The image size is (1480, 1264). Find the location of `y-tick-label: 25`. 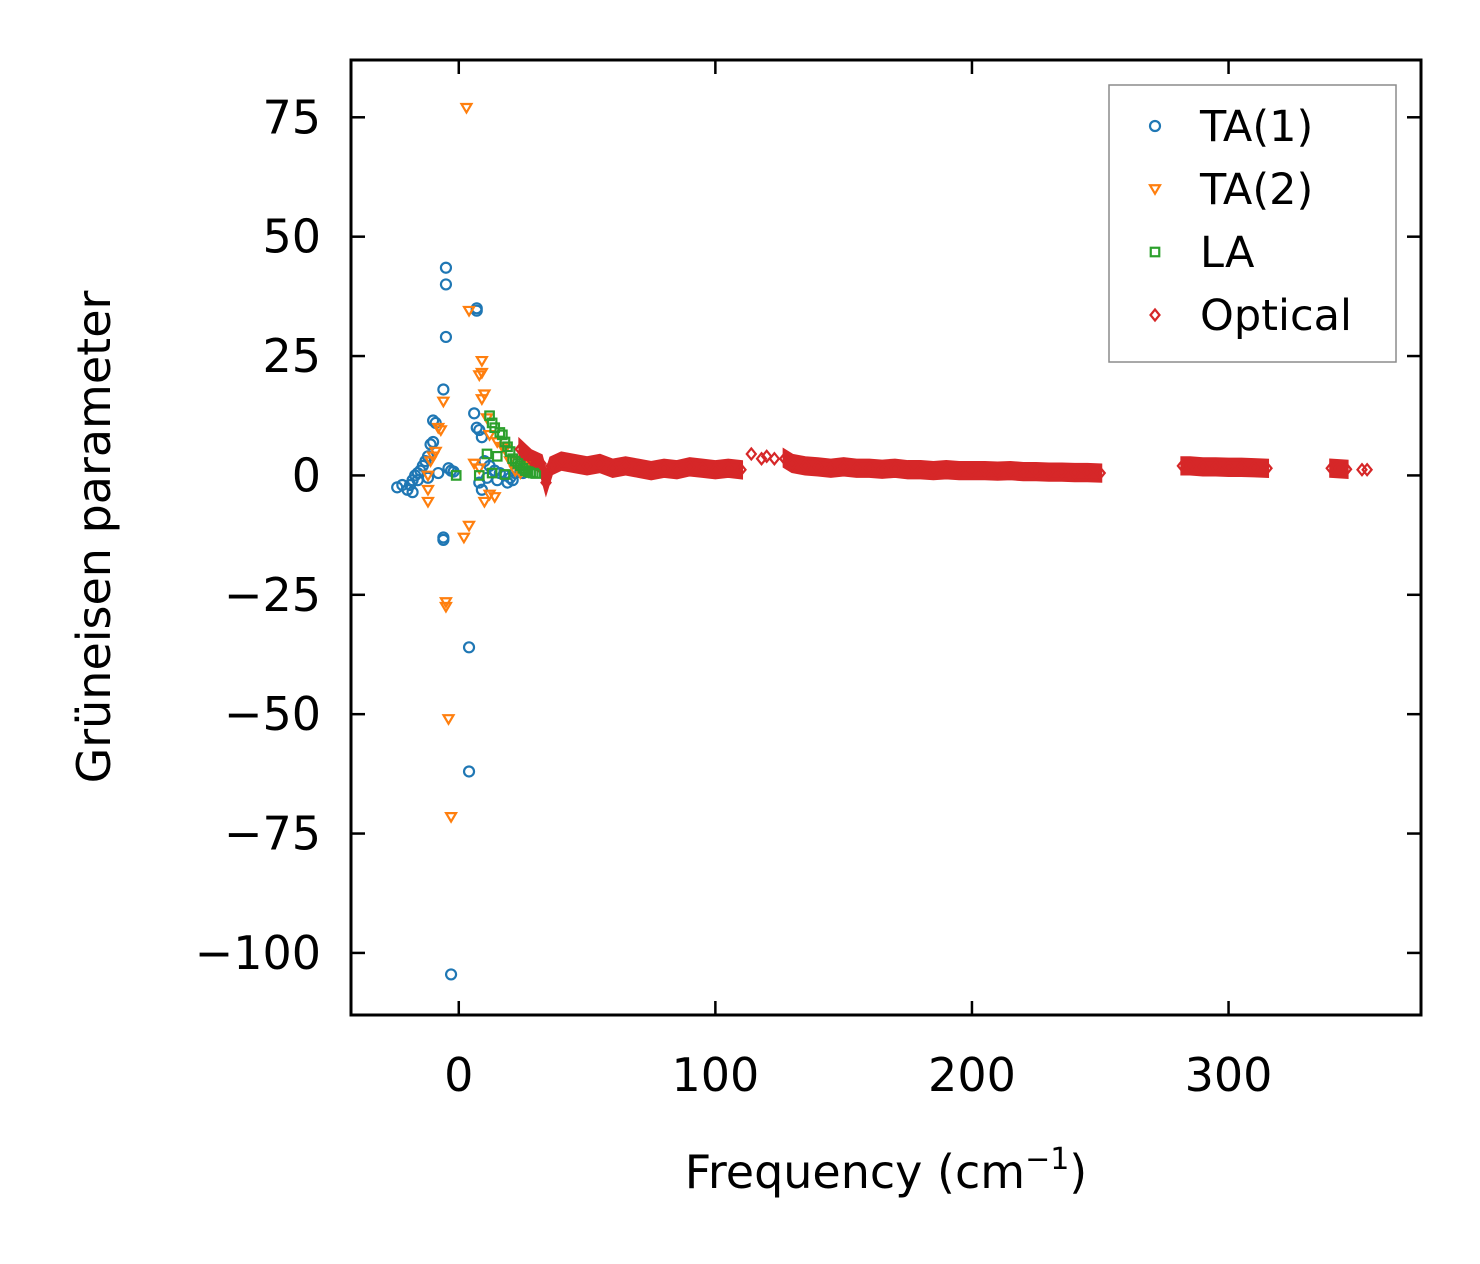

y-tick-label: 25 is located at coordinates (291, 356).